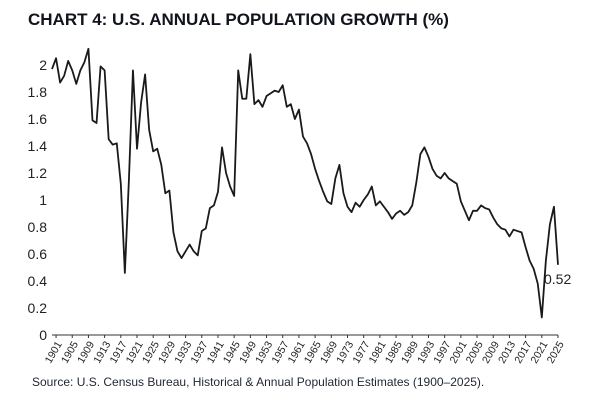  Describe the element at coordinates (38, 200) in the screenshot. I see `y-axis-ticks: 0 0.2 0.4 0.6 0.8 1 1.2 1.4 1.6 1.8 2` at that location.